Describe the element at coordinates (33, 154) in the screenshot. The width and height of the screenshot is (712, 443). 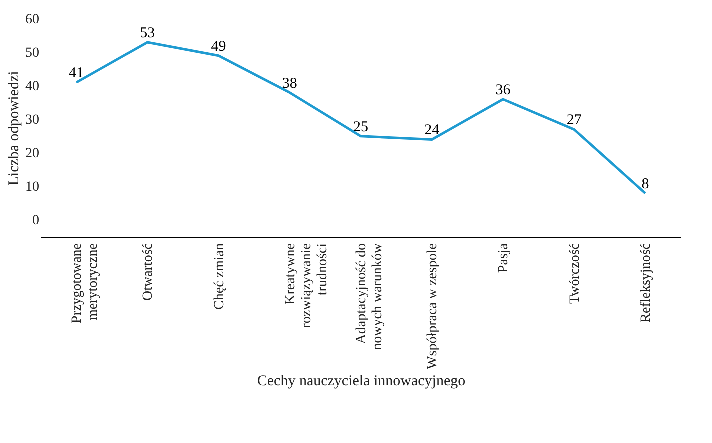
I see `y-tick-label: 20` at that location.